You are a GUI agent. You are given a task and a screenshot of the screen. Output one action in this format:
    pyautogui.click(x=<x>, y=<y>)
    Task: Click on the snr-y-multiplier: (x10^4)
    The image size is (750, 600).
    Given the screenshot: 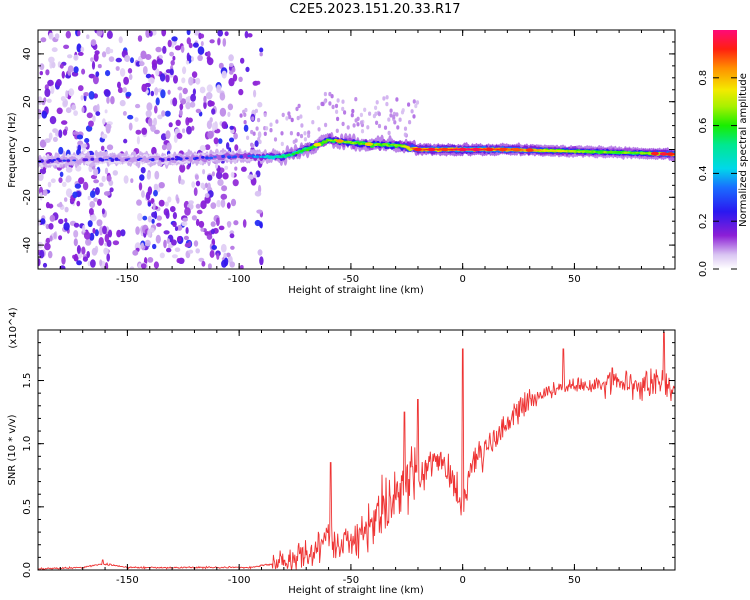 What is the action you would take?
    pyautogui.click(x=13, y=327)
    